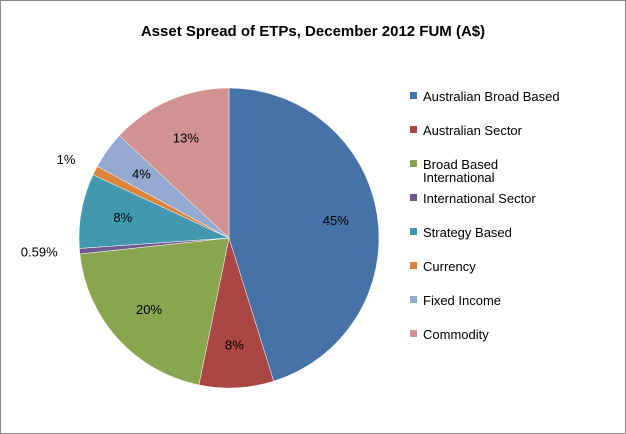 The width and height of the screenshot is (626, 434). Describe the element at coordinates (186, 137) in the screenshot. I see `data-label: 13%` at that location.